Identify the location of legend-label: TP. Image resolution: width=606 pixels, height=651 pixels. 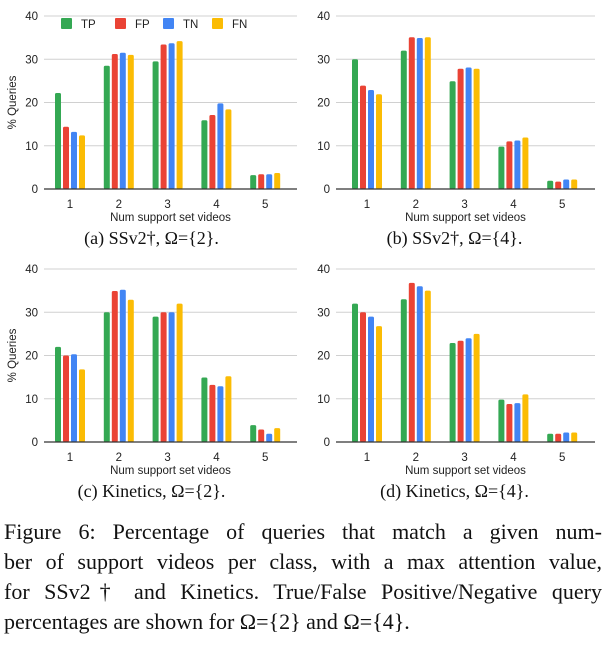
(88, 25).